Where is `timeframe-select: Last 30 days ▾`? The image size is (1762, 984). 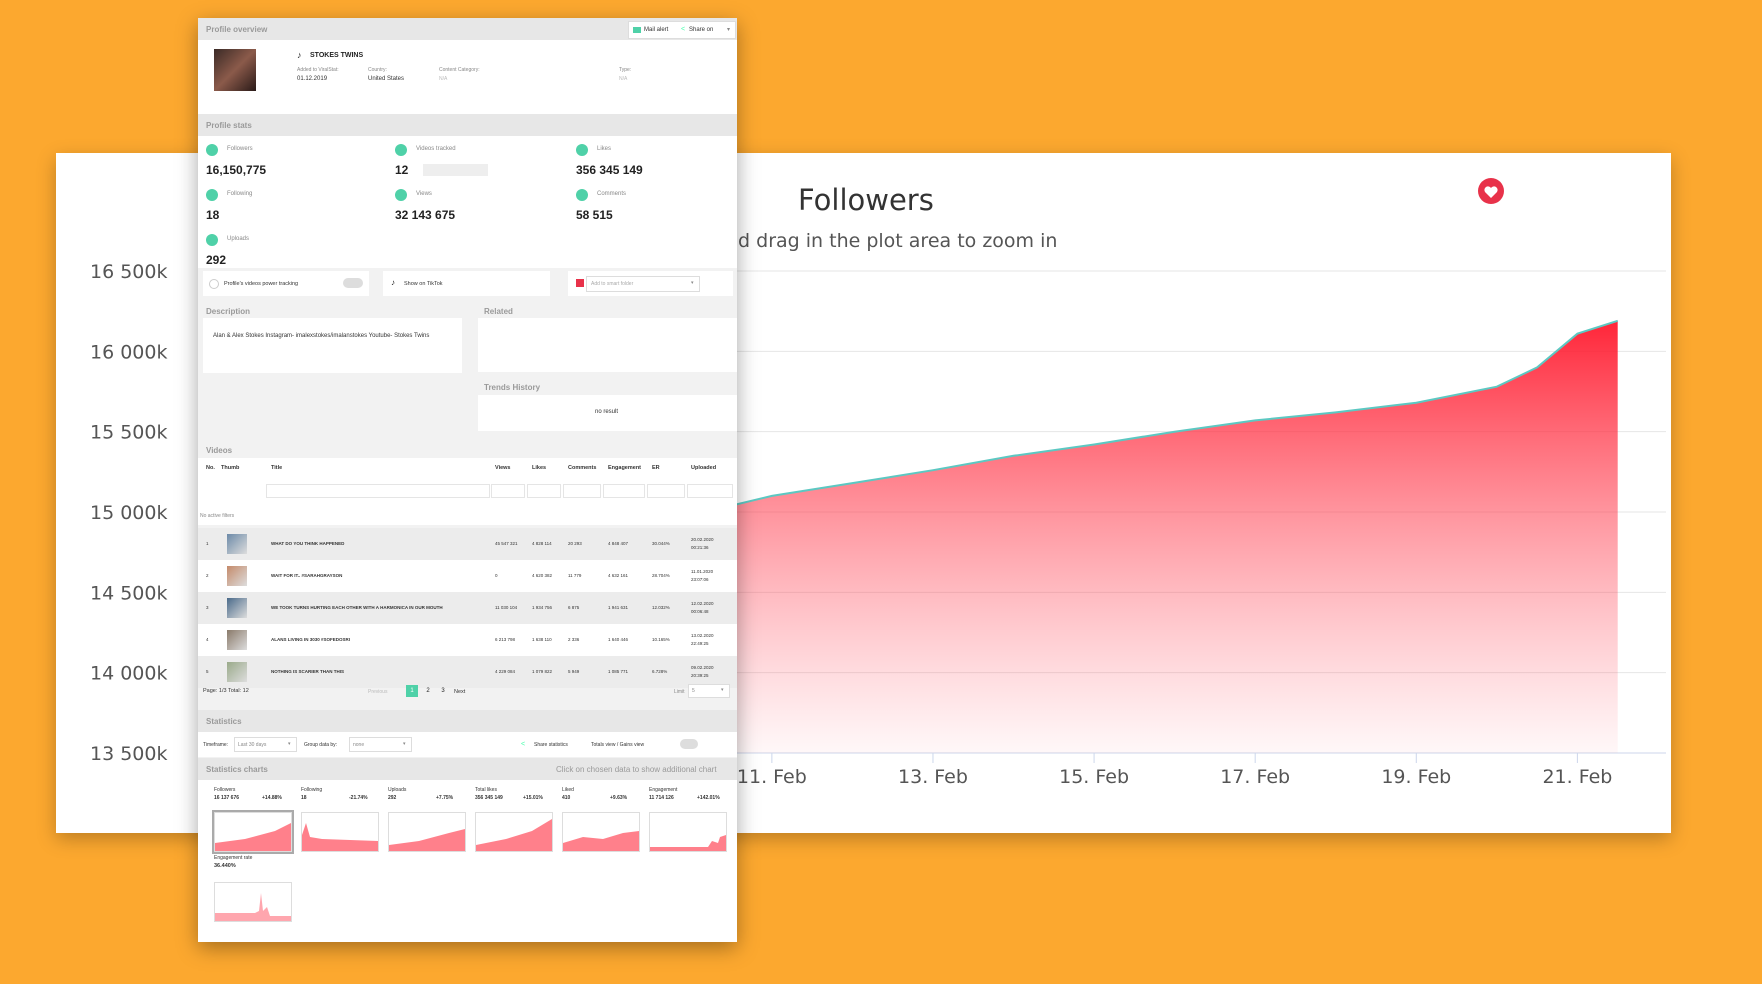 timeframe-select: Last 30 days ▾ is located at coordinates (265, 744).